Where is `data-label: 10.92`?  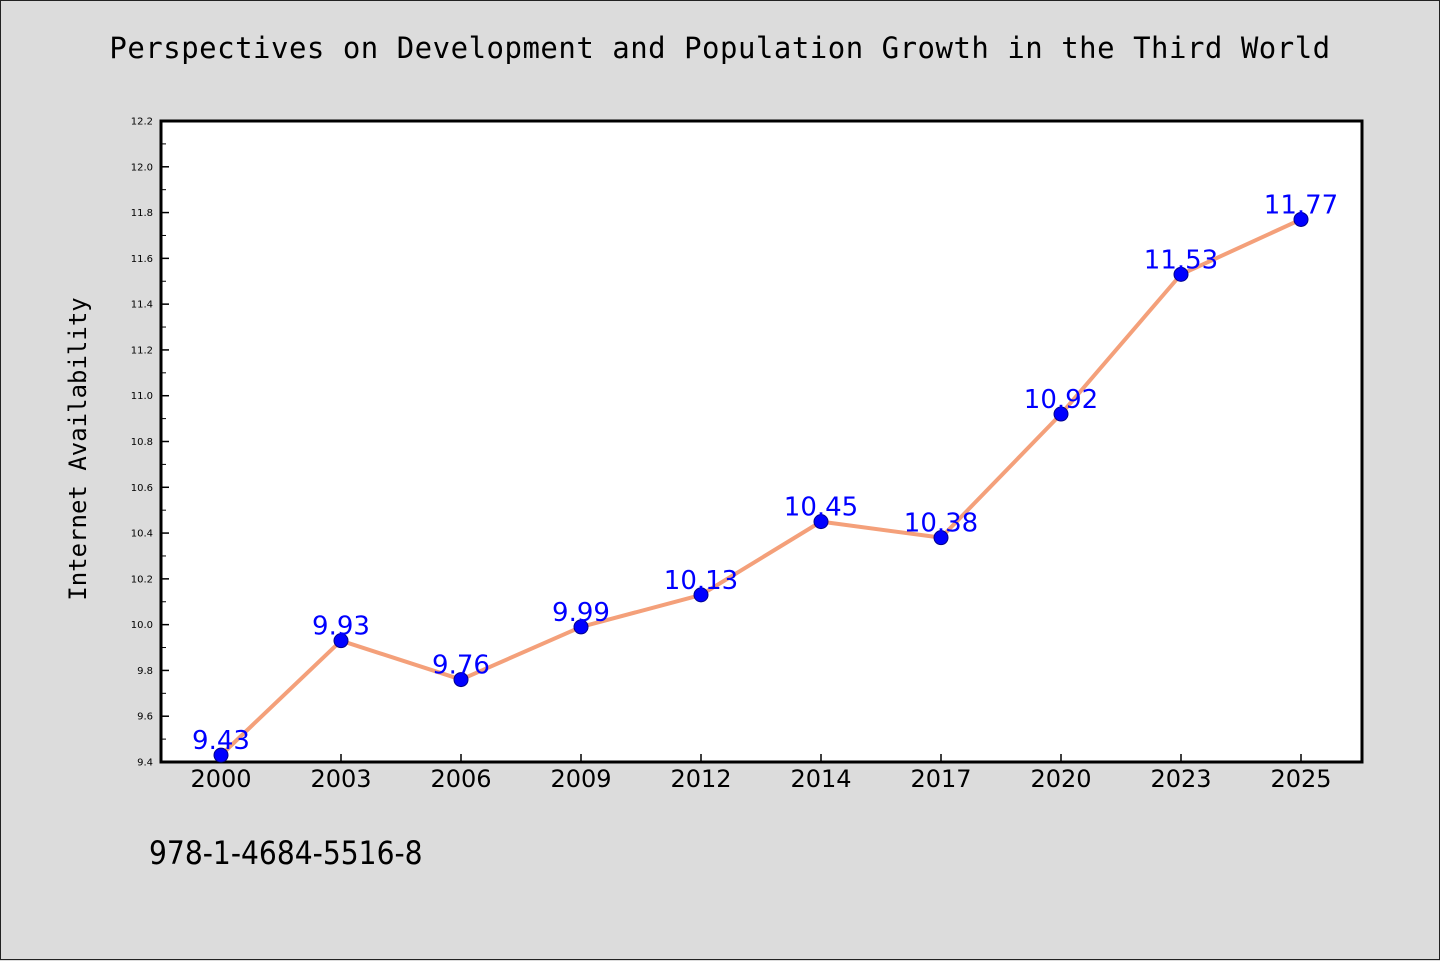
data-label: 10.92 is located at coordinates (1061, 400).